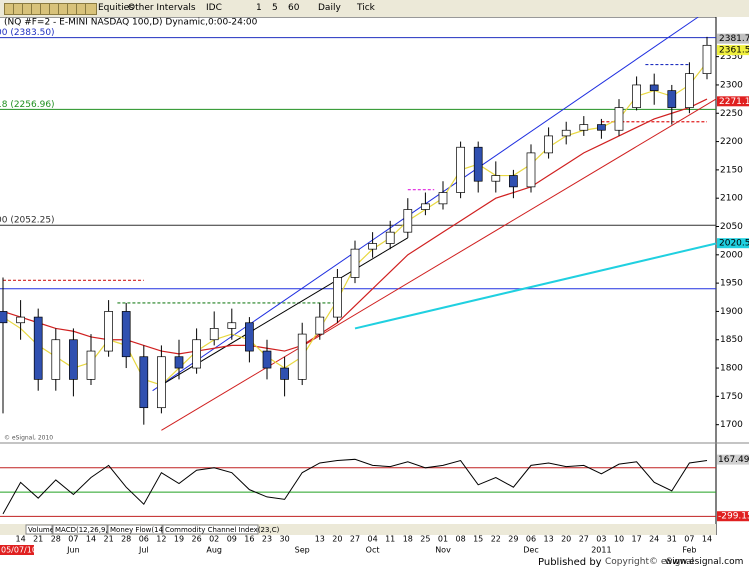  What do you see at coordinates (689, 550) in the screenshot?
I see `month-label: Feb` at bounding box center [689, 550].